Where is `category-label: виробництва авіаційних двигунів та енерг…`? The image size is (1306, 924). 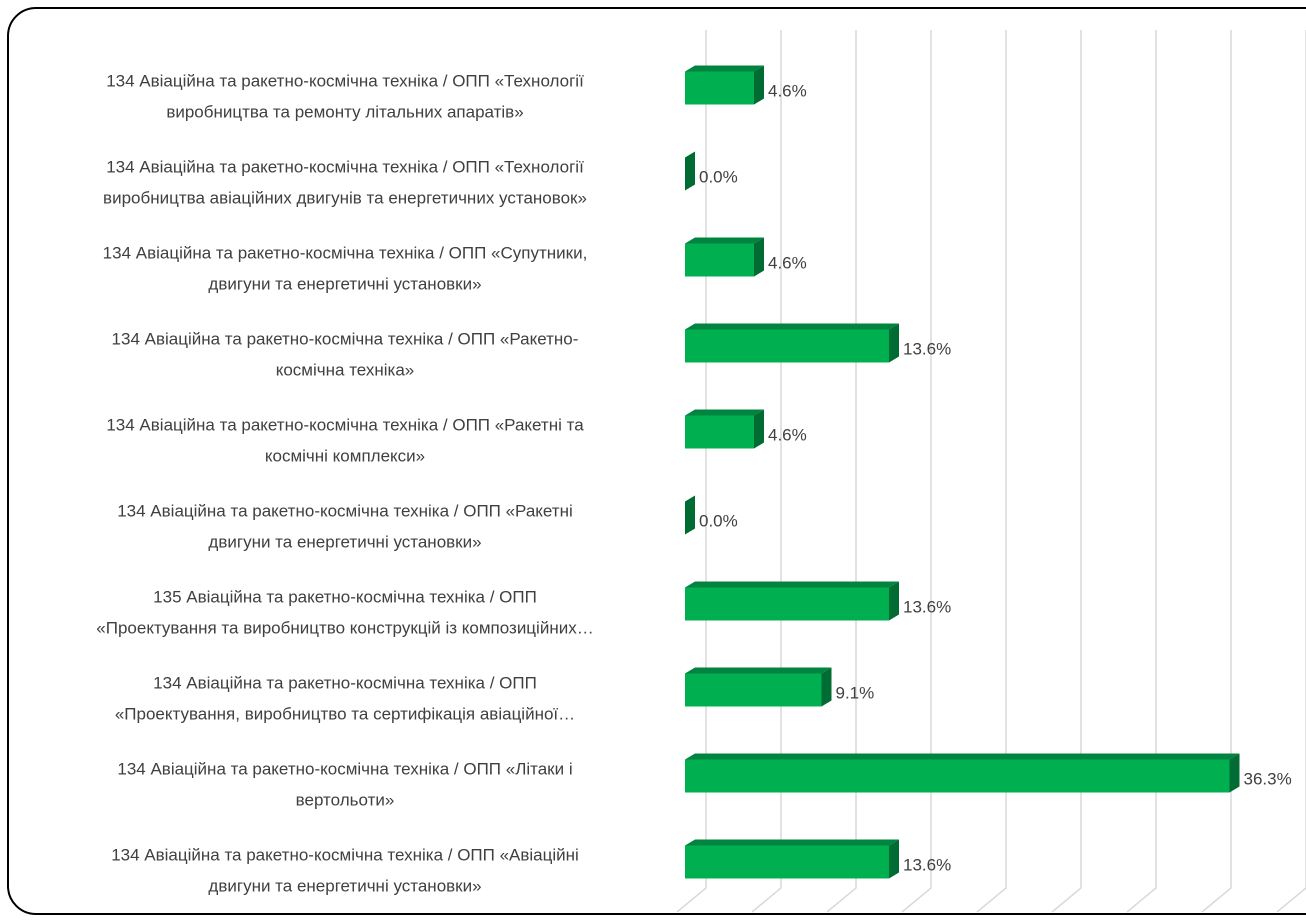
category-label: виробництва авіаційних двигунів та енерг… is located at coordinates (345, 197).